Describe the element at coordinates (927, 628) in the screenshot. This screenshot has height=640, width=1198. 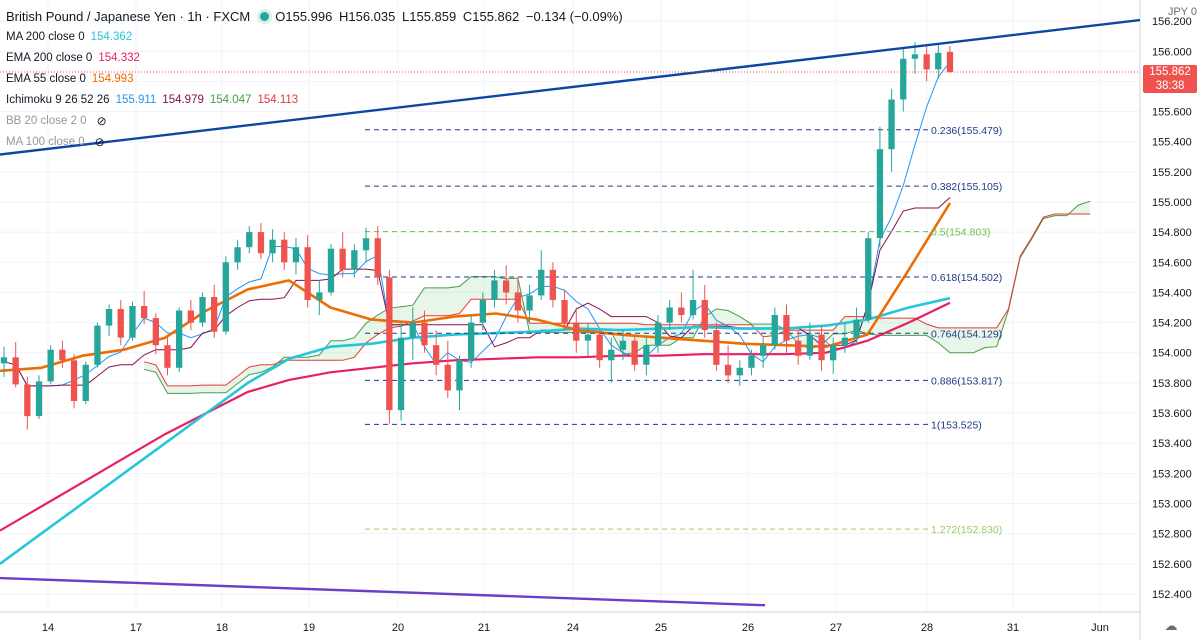
I see `x-tick-label: 28` at that location.